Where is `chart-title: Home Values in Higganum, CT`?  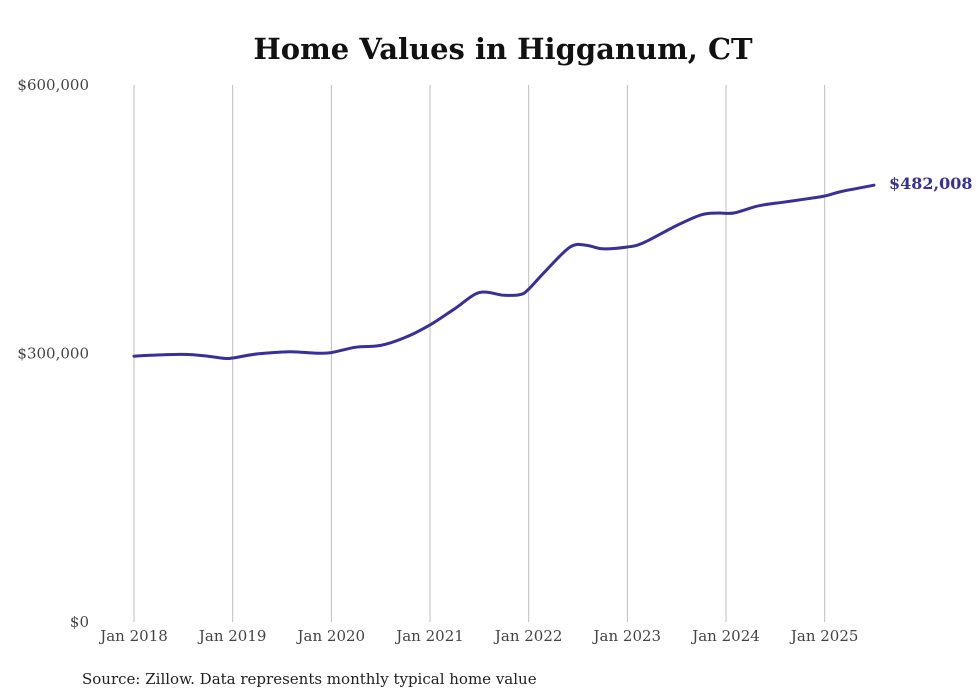 chart-title: Home Values in Higganum, CT is located at coordinates (503, 49).